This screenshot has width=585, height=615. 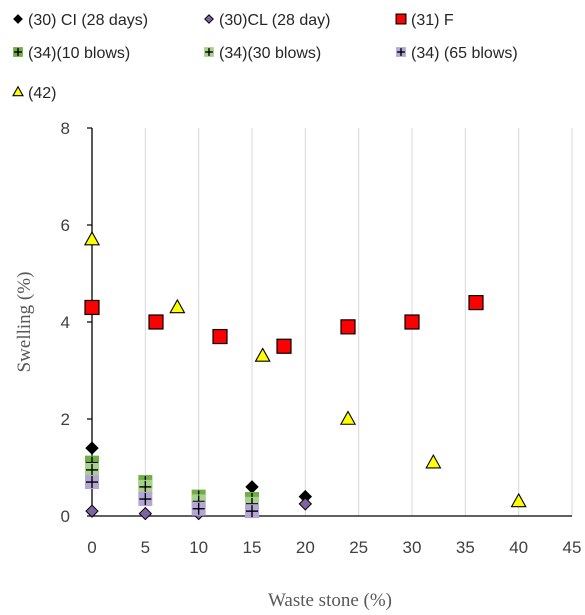 I want to click on legend-item: (42), so click(x=34, y=93).